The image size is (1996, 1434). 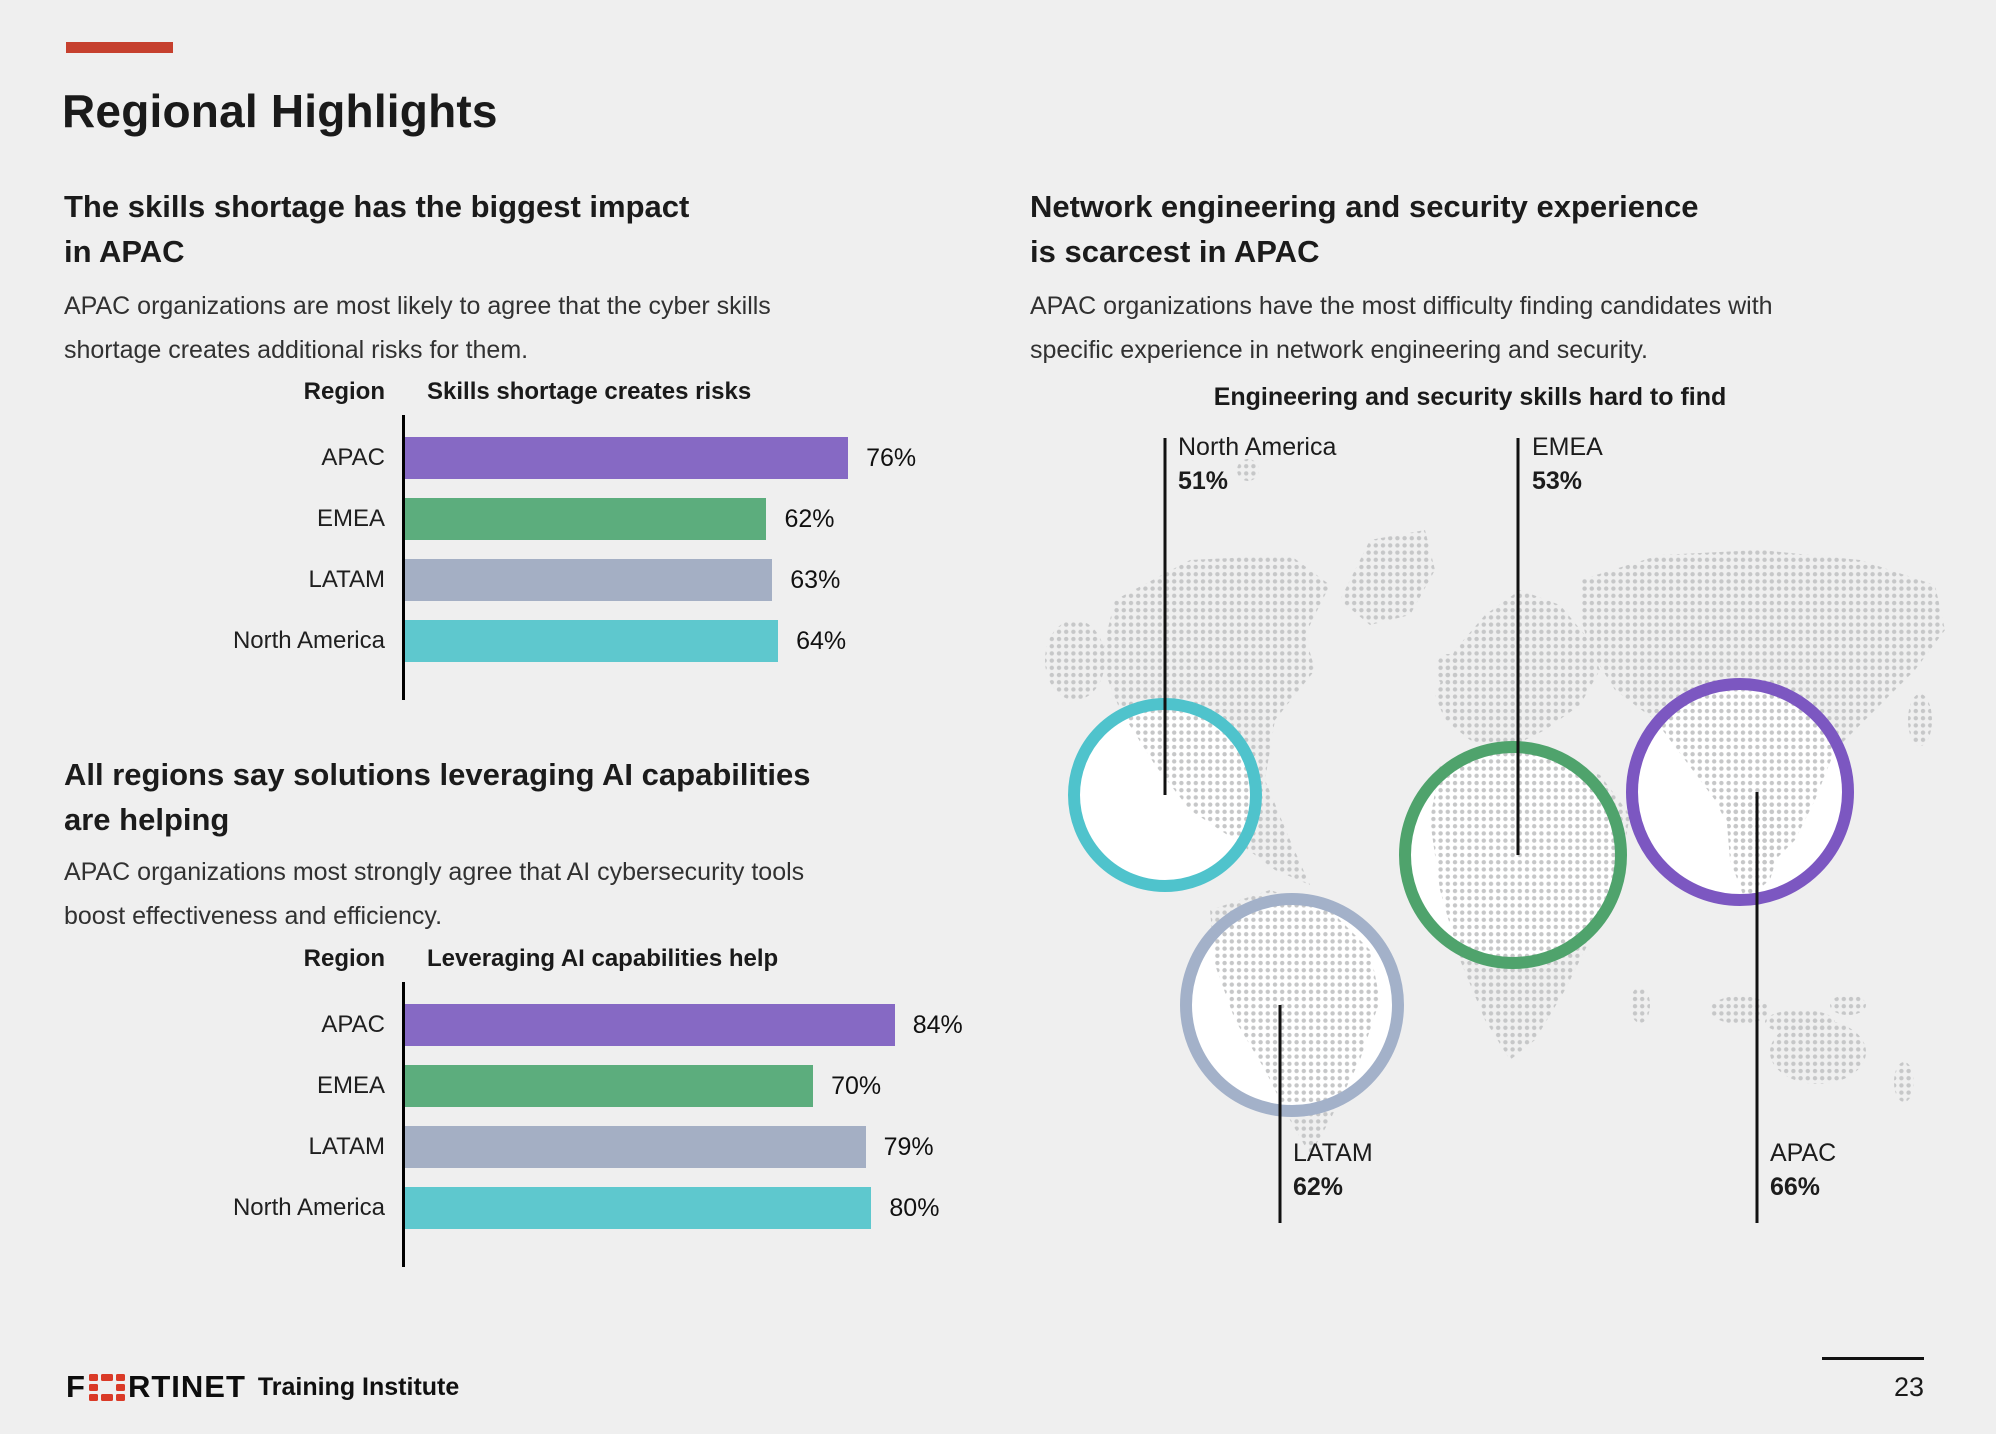 I want to click on bar-value: 63%, so click(x=815, y=579).